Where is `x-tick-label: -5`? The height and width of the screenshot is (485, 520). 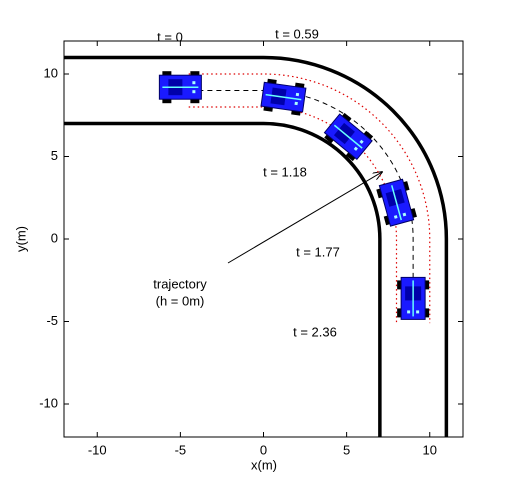 x-tick-label: -5 is located at coordinates (181, 449).